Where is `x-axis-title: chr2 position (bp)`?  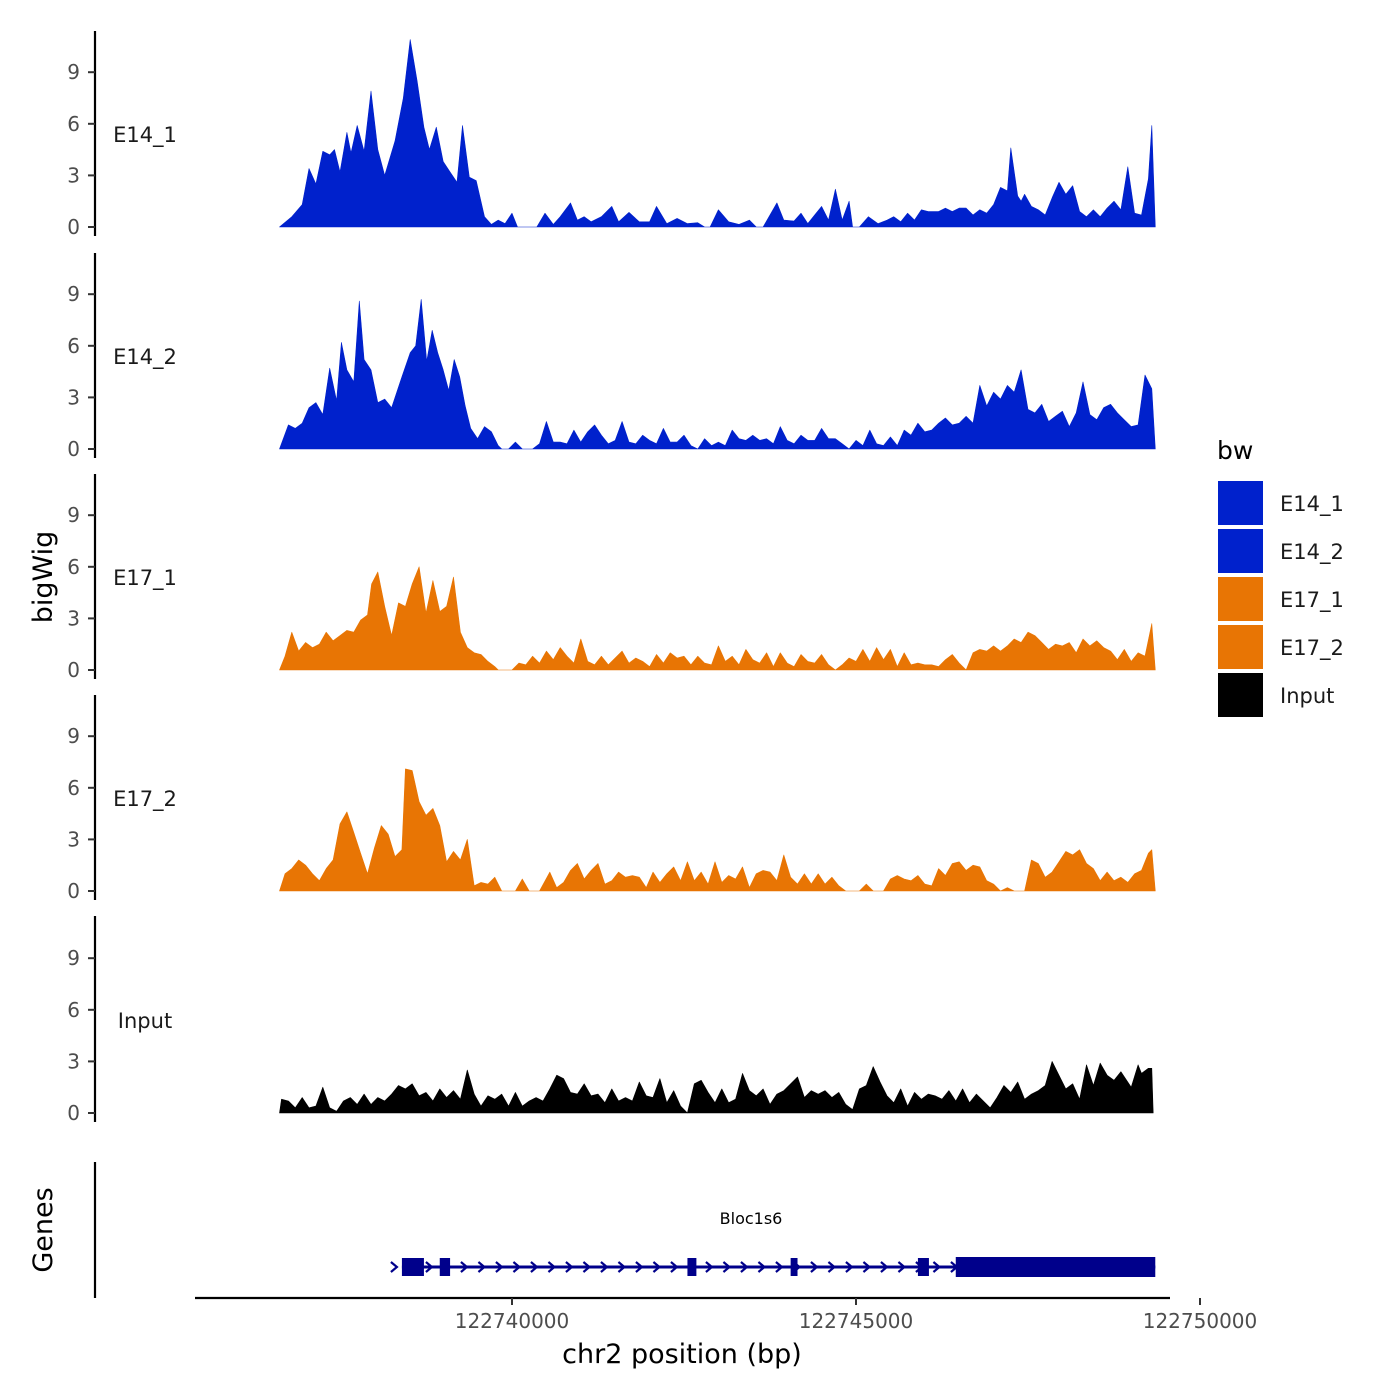 x-axis-title: chr2 position (bp) is located at coordinates (682, 1354).